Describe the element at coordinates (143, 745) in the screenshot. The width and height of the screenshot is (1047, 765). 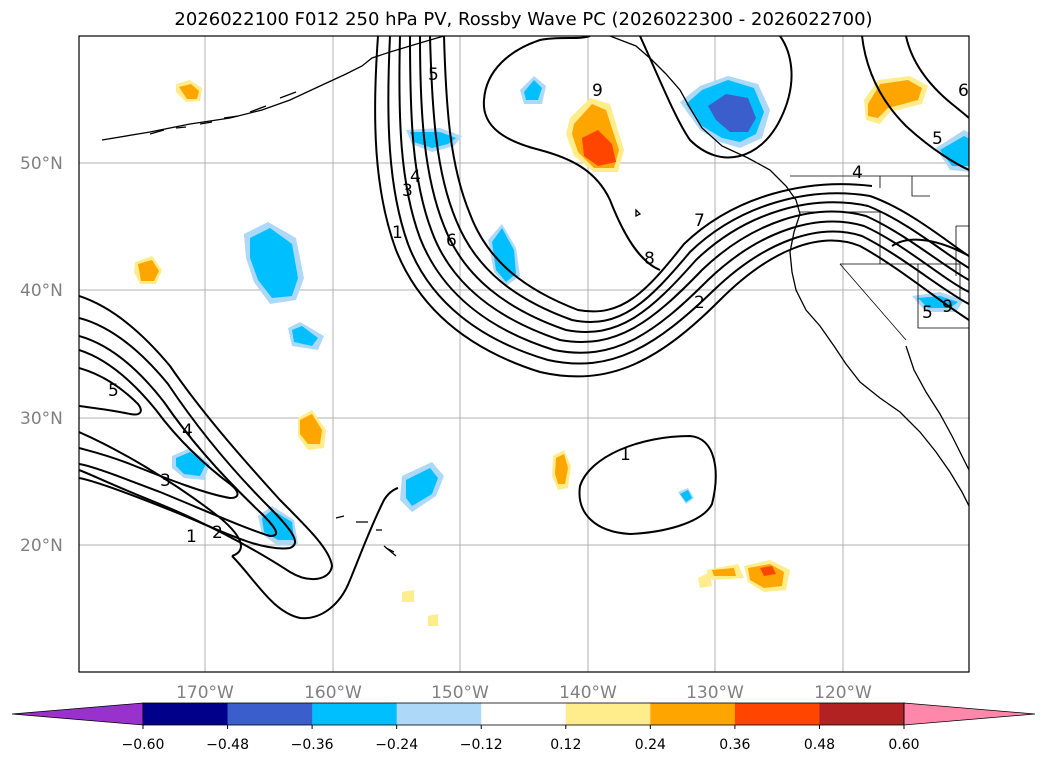
I see `colorbar-tick-label: −0.60` at that location.